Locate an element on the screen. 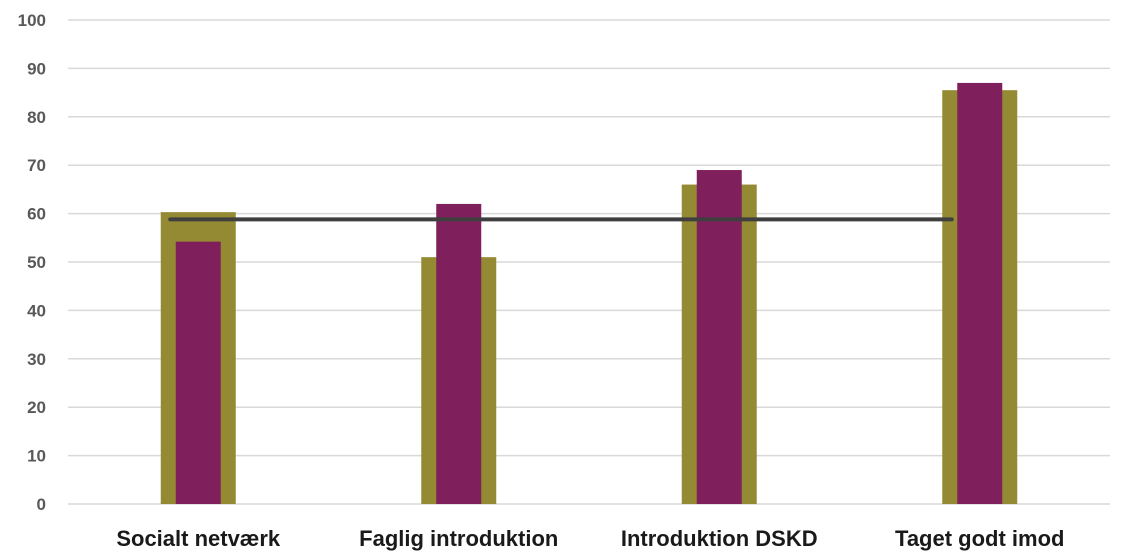  y-tick-label: 100 is located at coordinates (32, 20).